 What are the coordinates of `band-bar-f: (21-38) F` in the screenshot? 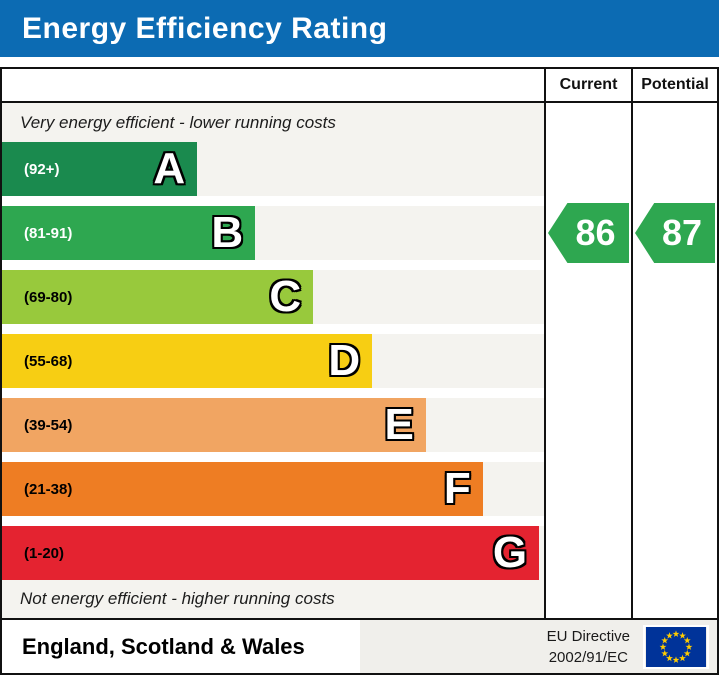 It's located at (242, 489).